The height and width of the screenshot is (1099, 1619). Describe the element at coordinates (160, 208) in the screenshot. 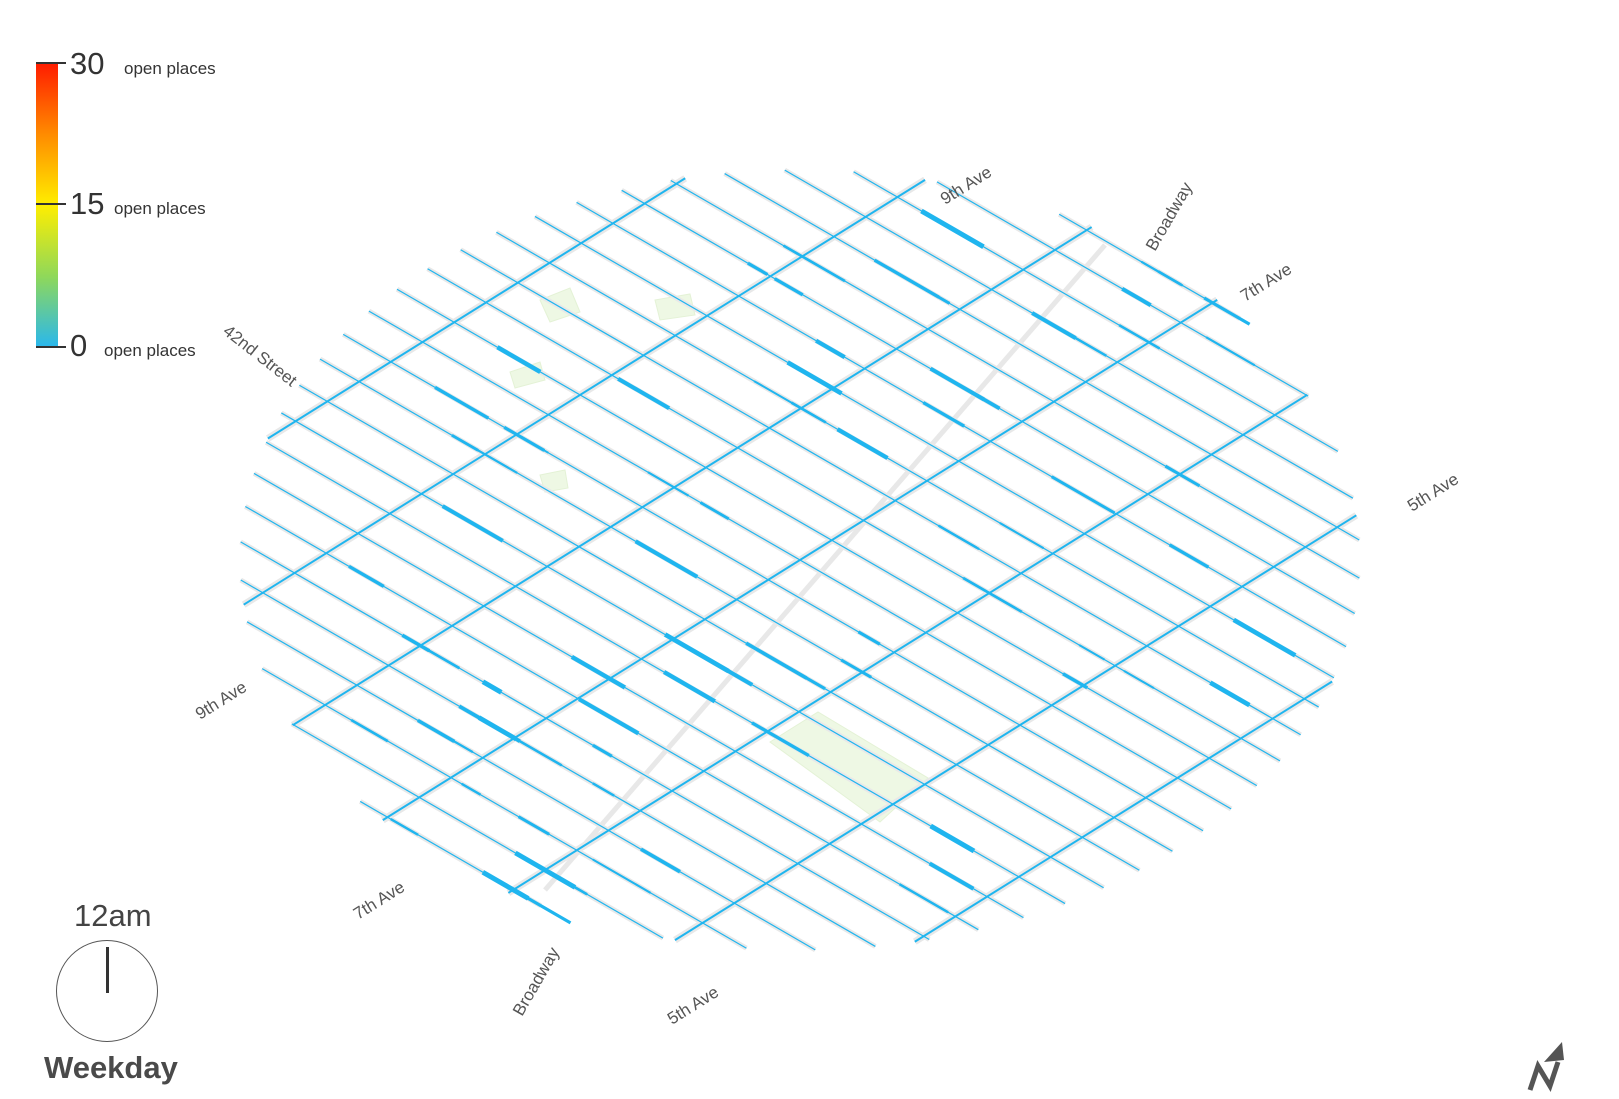

I see `legend-mid-unit: open places` at that location.